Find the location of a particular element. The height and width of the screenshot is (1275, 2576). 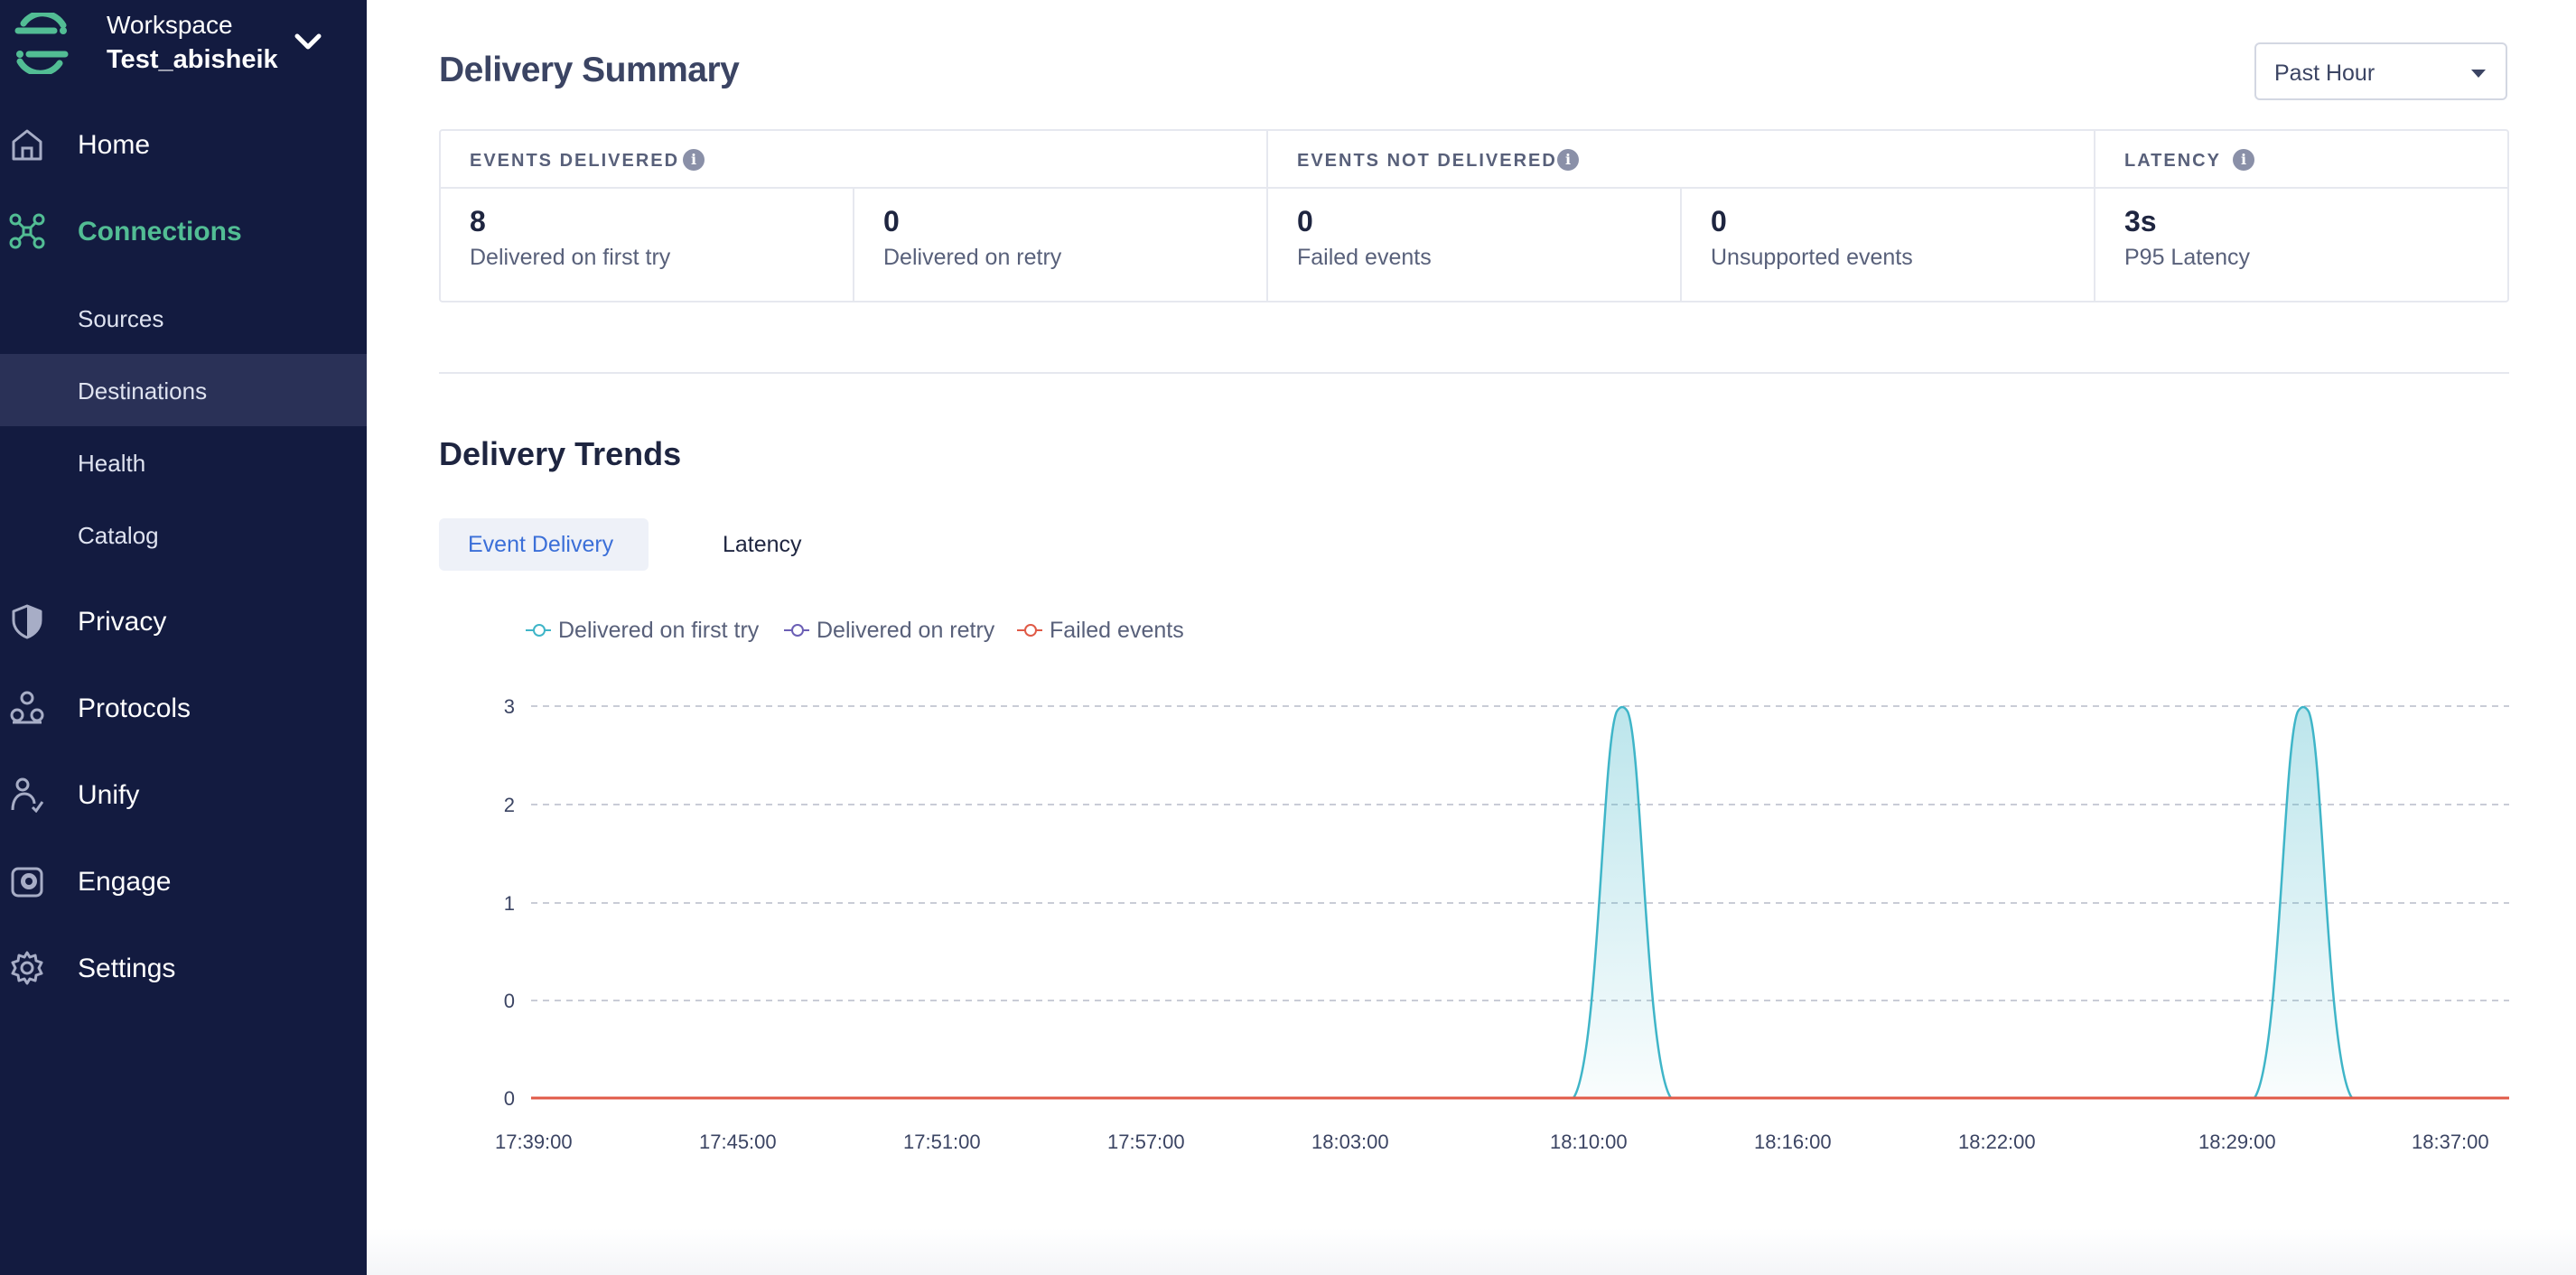

nav-unify-label: Unify is located at coordinates (109, 795).